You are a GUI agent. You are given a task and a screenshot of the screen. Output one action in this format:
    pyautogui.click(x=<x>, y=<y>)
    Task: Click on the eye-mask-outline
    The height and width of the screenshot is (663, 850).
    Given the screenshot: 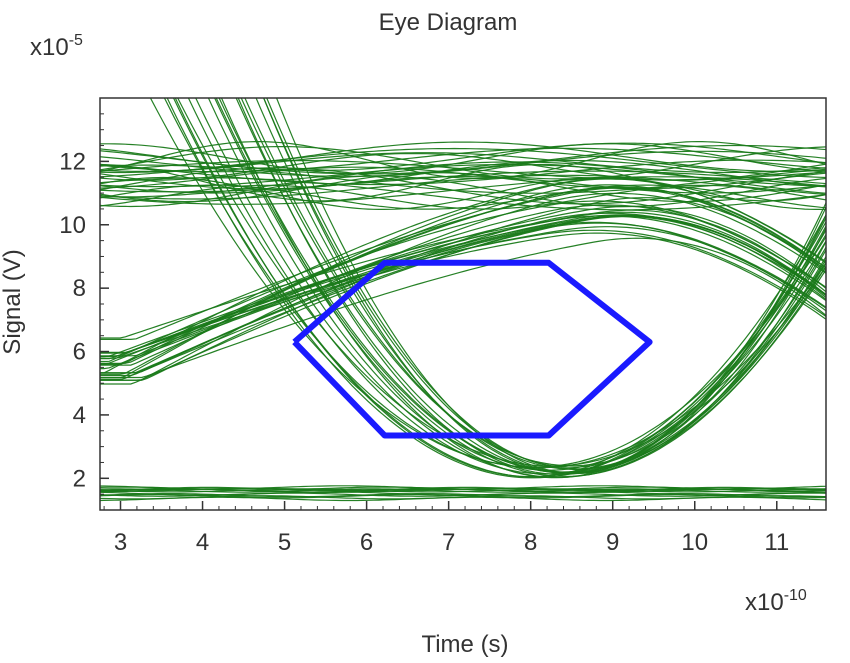 What is the action you would take?
    pyautogui.click(x=472, y=349)
    